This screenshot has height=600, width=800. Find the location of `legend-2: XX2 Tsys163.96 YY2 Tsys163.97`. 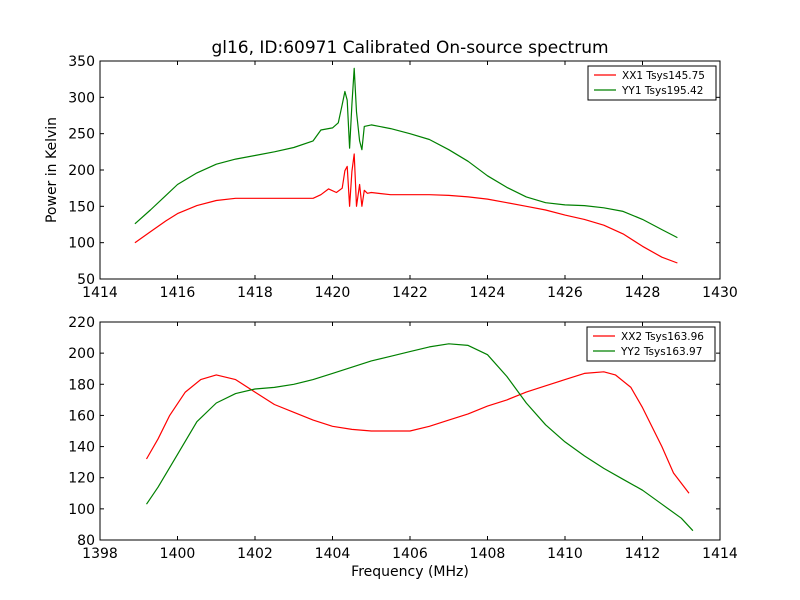

legend-2: XX2 Tsys163.96 YY2 Tsys163.97 is located at coordinates (651, 344).